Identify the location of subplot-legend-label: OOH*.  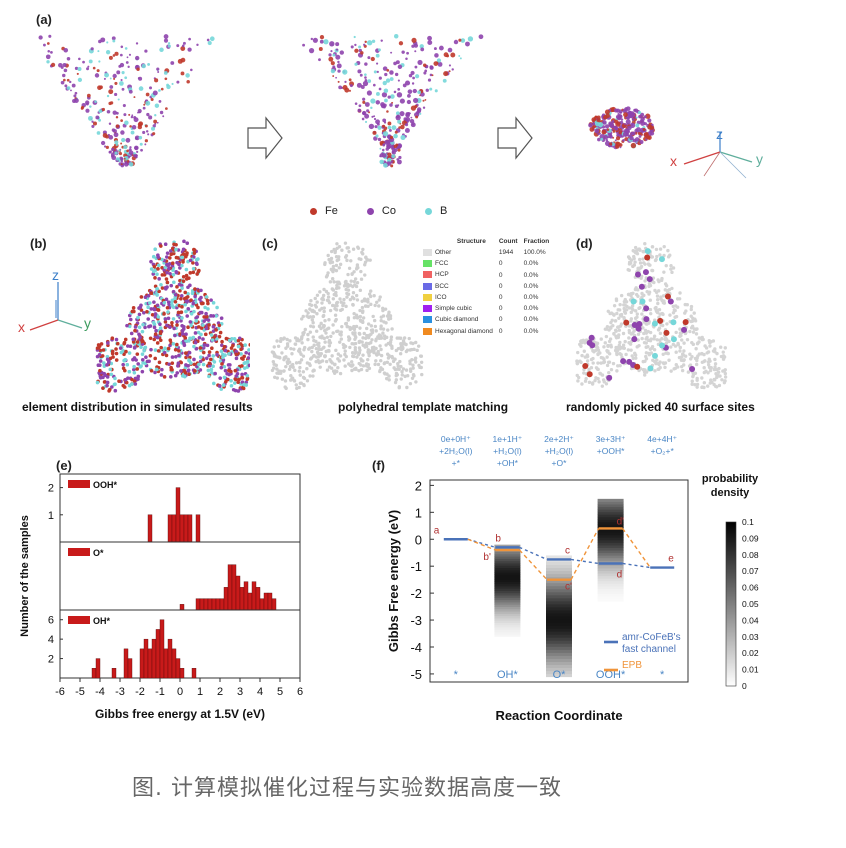
(105, 485).